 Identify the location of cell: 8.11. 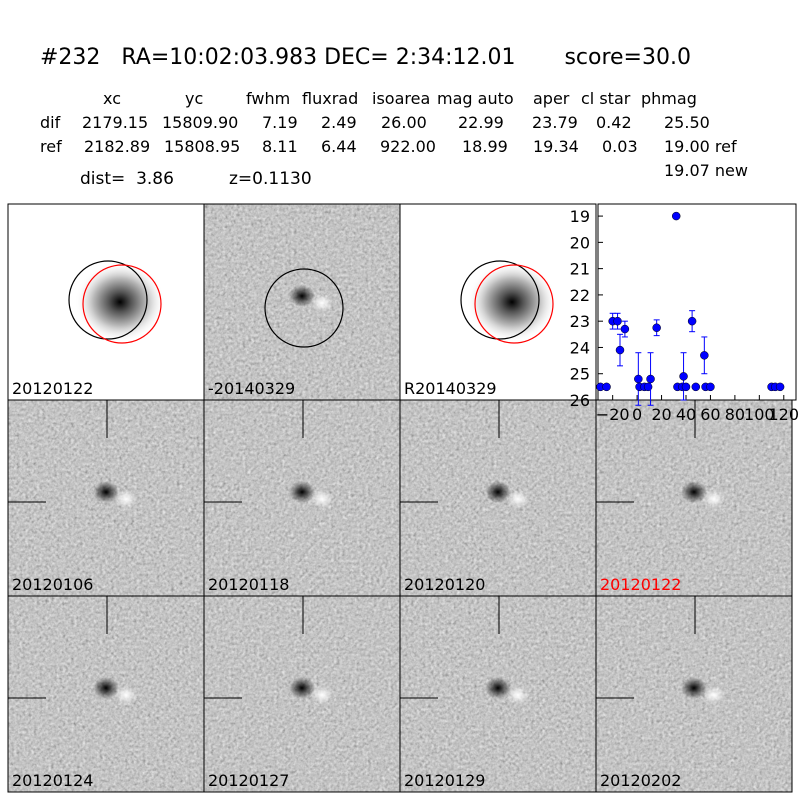
(280, 146).